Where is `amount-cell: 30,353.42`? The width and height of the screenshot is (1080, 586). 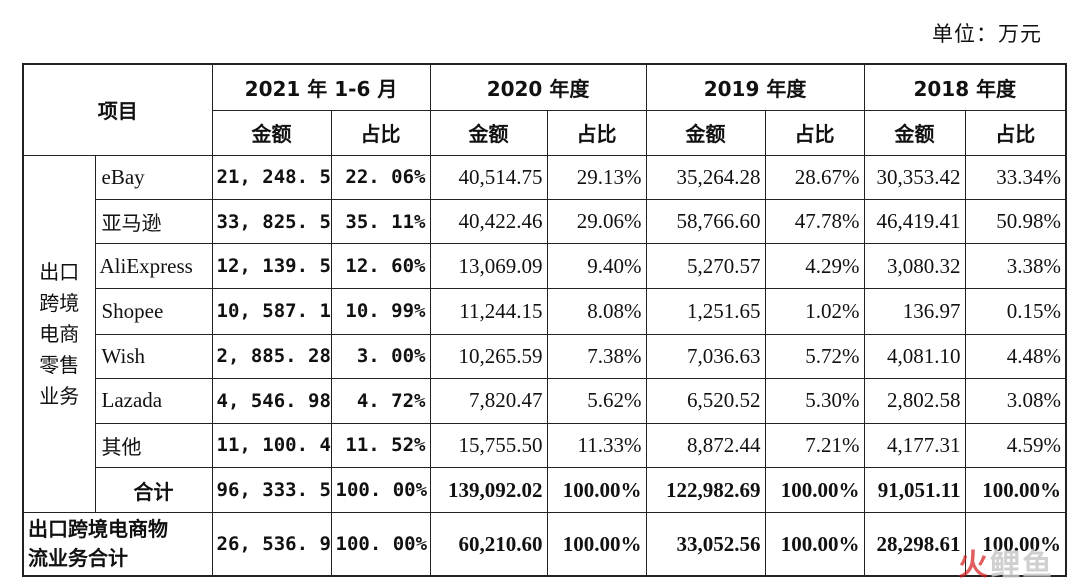
amount-cell: 30,353.42 is located at coordinates (914, 177).